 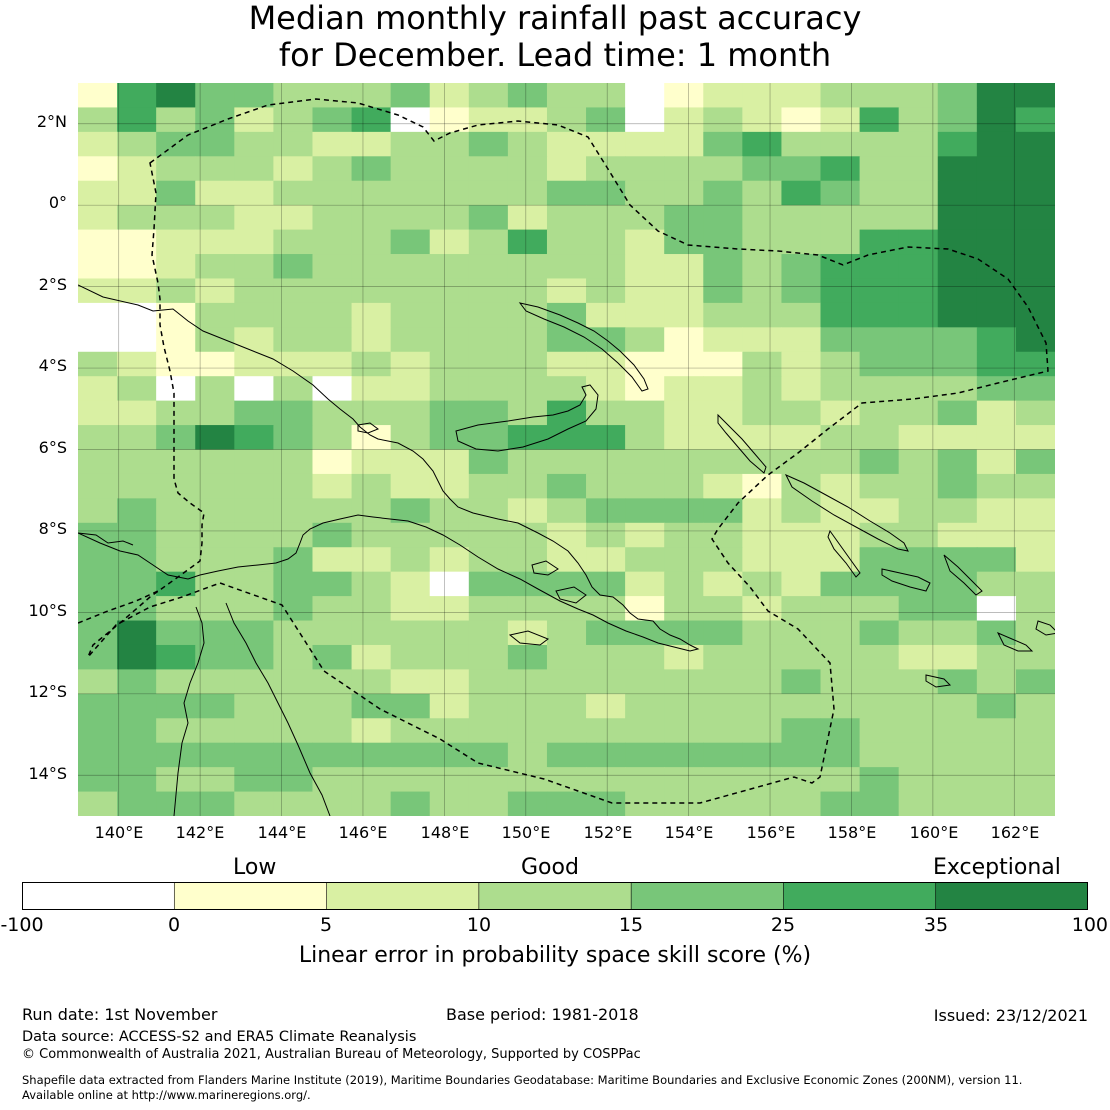 What do you see at coordinates (99, 896) in the screenshot?
I see `colorbar-segment` at bounding box center [99, 896].